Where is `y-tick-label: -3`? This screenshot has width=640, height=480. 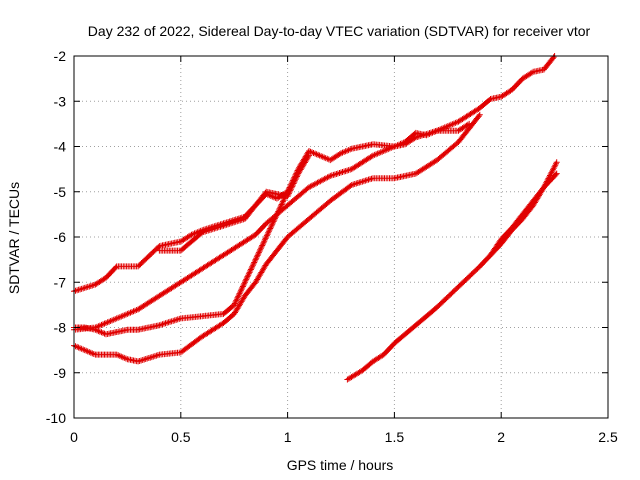 y-tick-label: -3 is located at coordinates (60, 101).